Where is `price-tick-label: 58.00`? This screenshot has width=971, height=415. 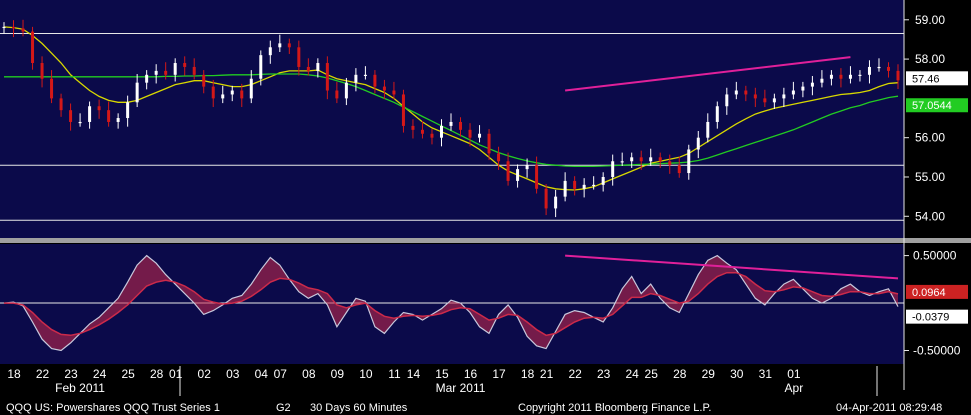 price-tick-label: 58.00 is located at coordinates (930, 59).